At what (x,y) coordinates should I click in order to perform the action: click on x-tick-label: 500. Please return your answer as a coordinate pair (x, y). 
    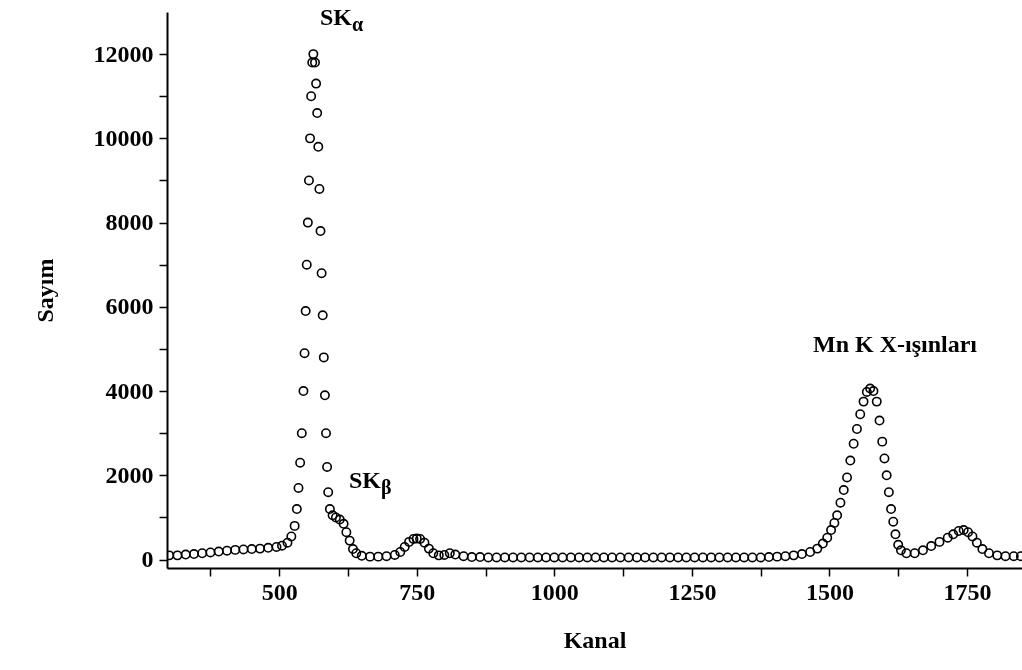
    Looking at the image, I should click on (279, 591).